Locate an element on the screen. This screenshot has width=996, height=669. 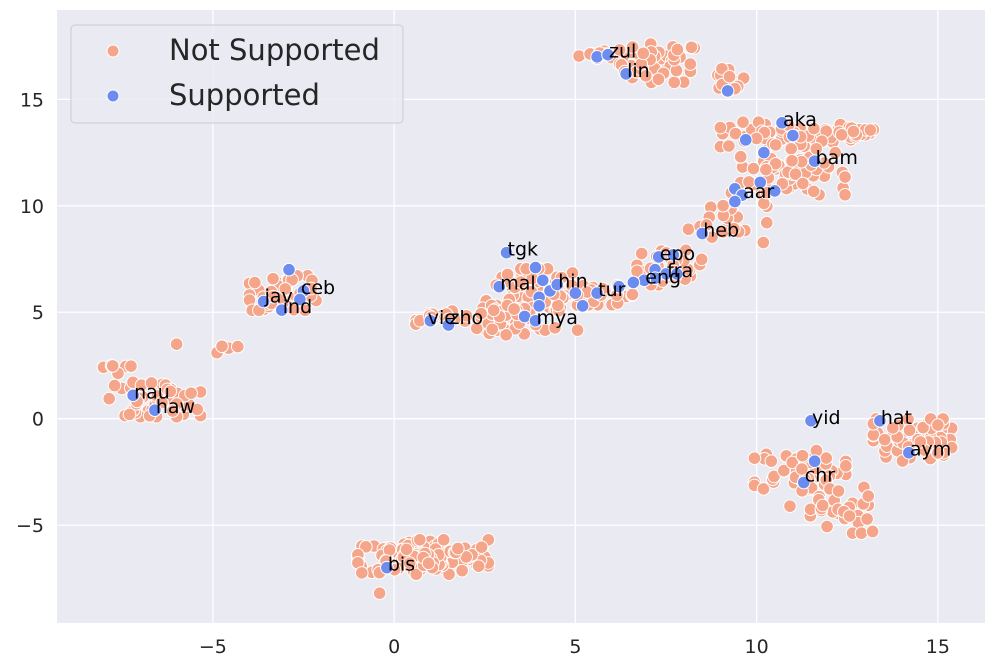
y-tick-label: −5 is located at coordinates (30, 526).